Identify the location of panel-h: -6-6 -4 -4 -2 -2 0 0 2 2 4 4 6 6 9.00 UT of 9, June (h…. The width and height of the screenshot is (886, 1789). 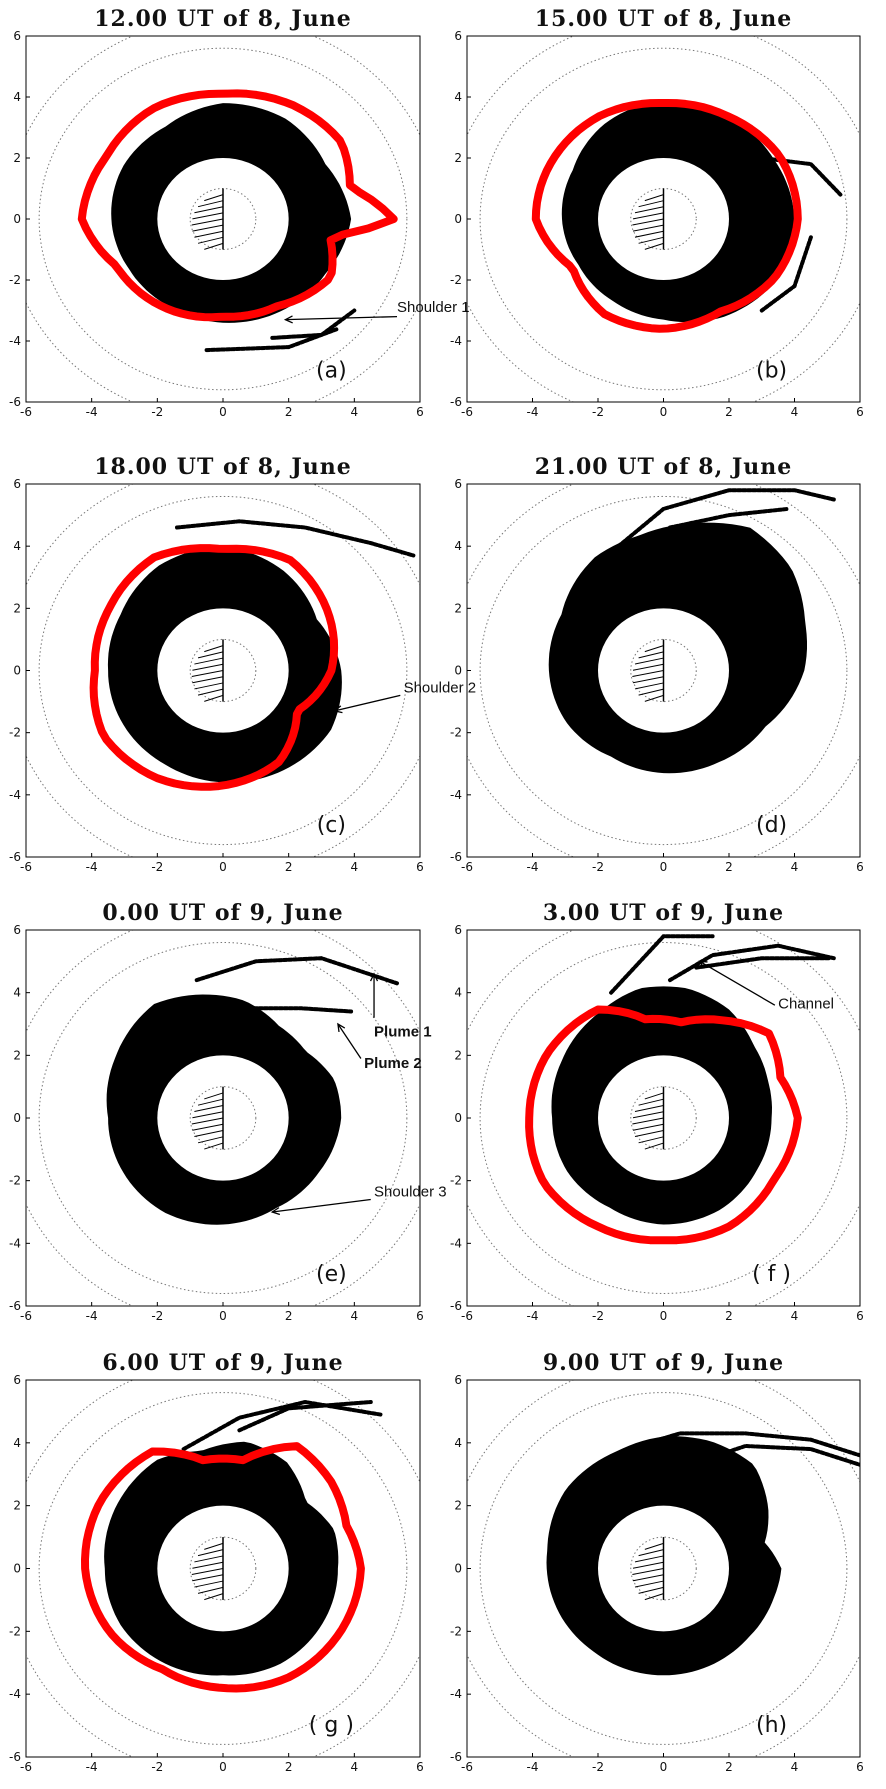
(657, 1562).